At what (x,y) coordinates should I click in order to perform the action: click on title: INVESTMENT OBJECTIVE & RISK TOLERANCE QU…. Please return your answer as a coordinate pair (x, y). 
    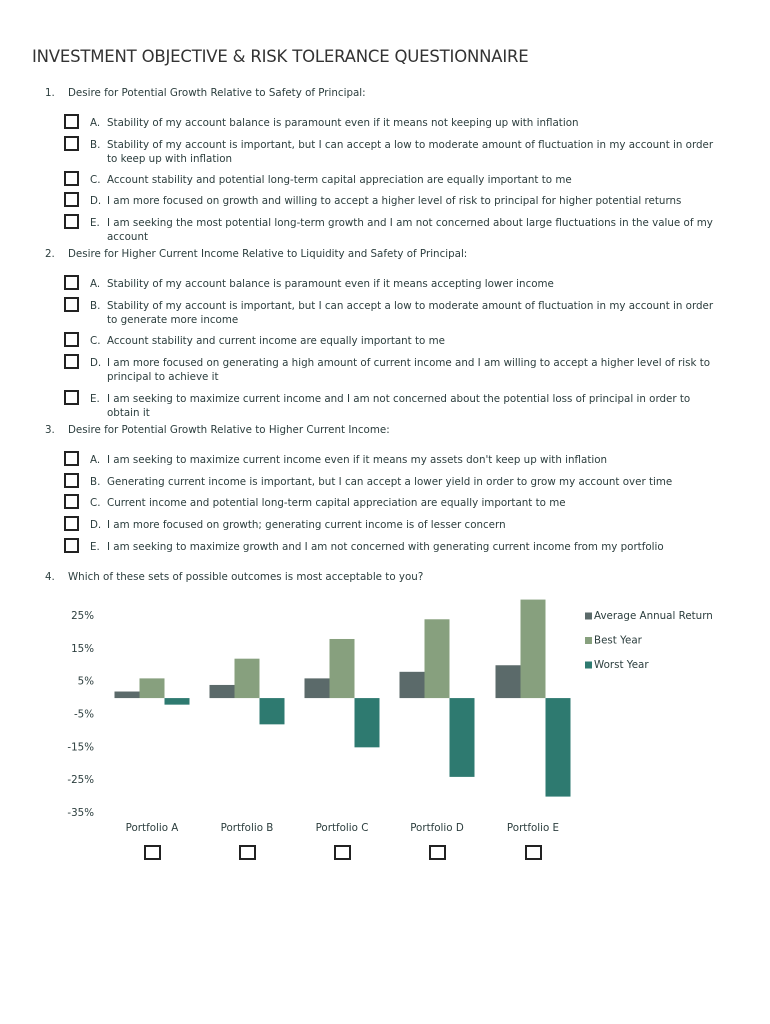
    Looking at the image, I should click on (280, 56).